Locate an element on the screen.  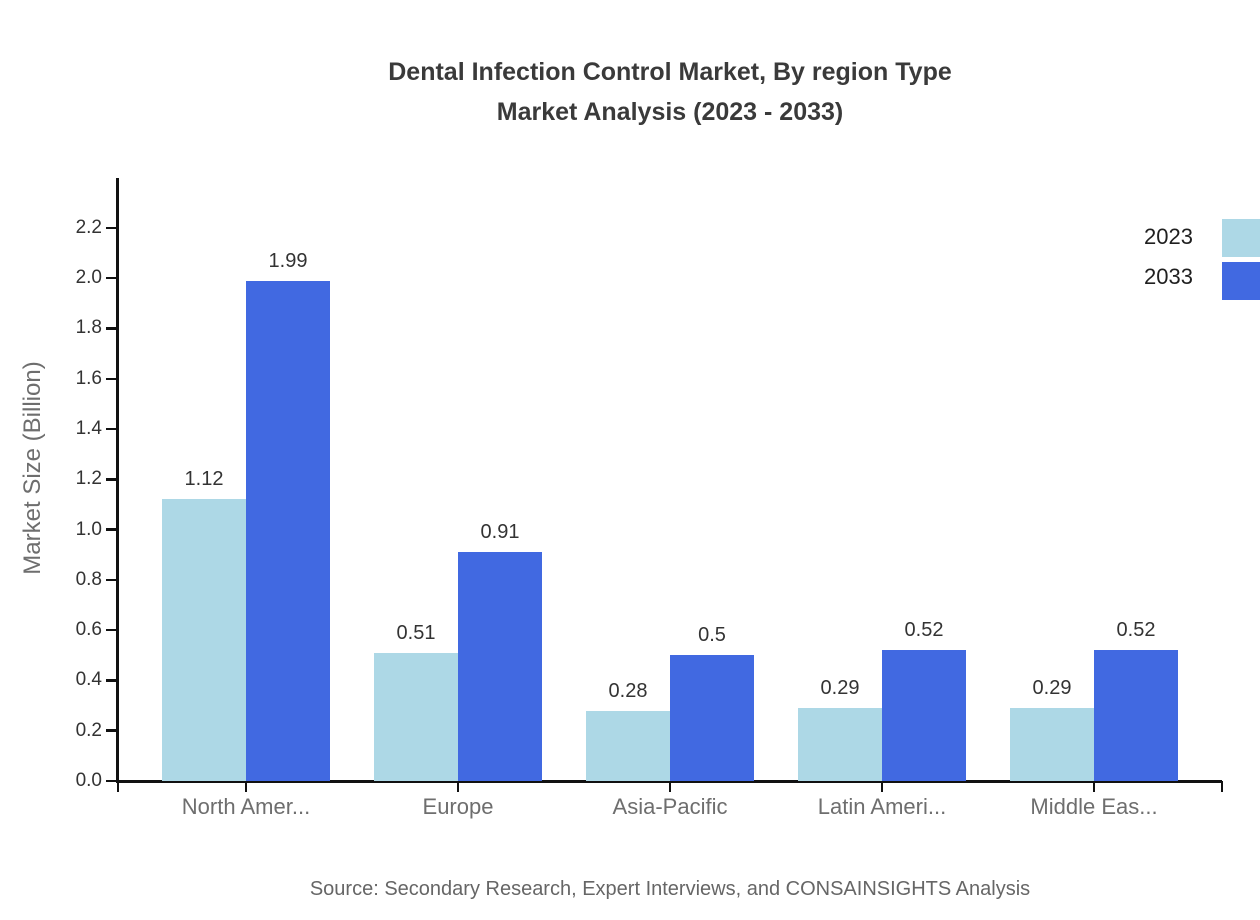
bar-value-2023-middle-eas: 0.29 is located at coordinates (1052, 688).